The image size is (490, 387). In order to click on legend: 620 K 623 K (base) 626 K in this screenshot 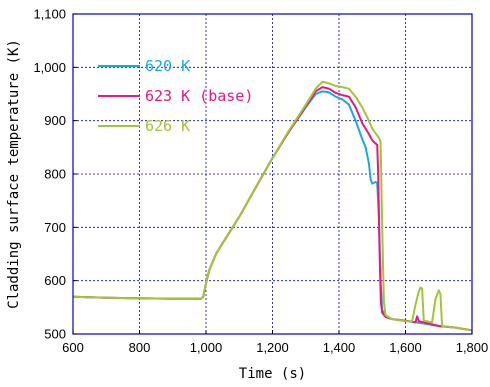, I will do `click(175, 96)`.